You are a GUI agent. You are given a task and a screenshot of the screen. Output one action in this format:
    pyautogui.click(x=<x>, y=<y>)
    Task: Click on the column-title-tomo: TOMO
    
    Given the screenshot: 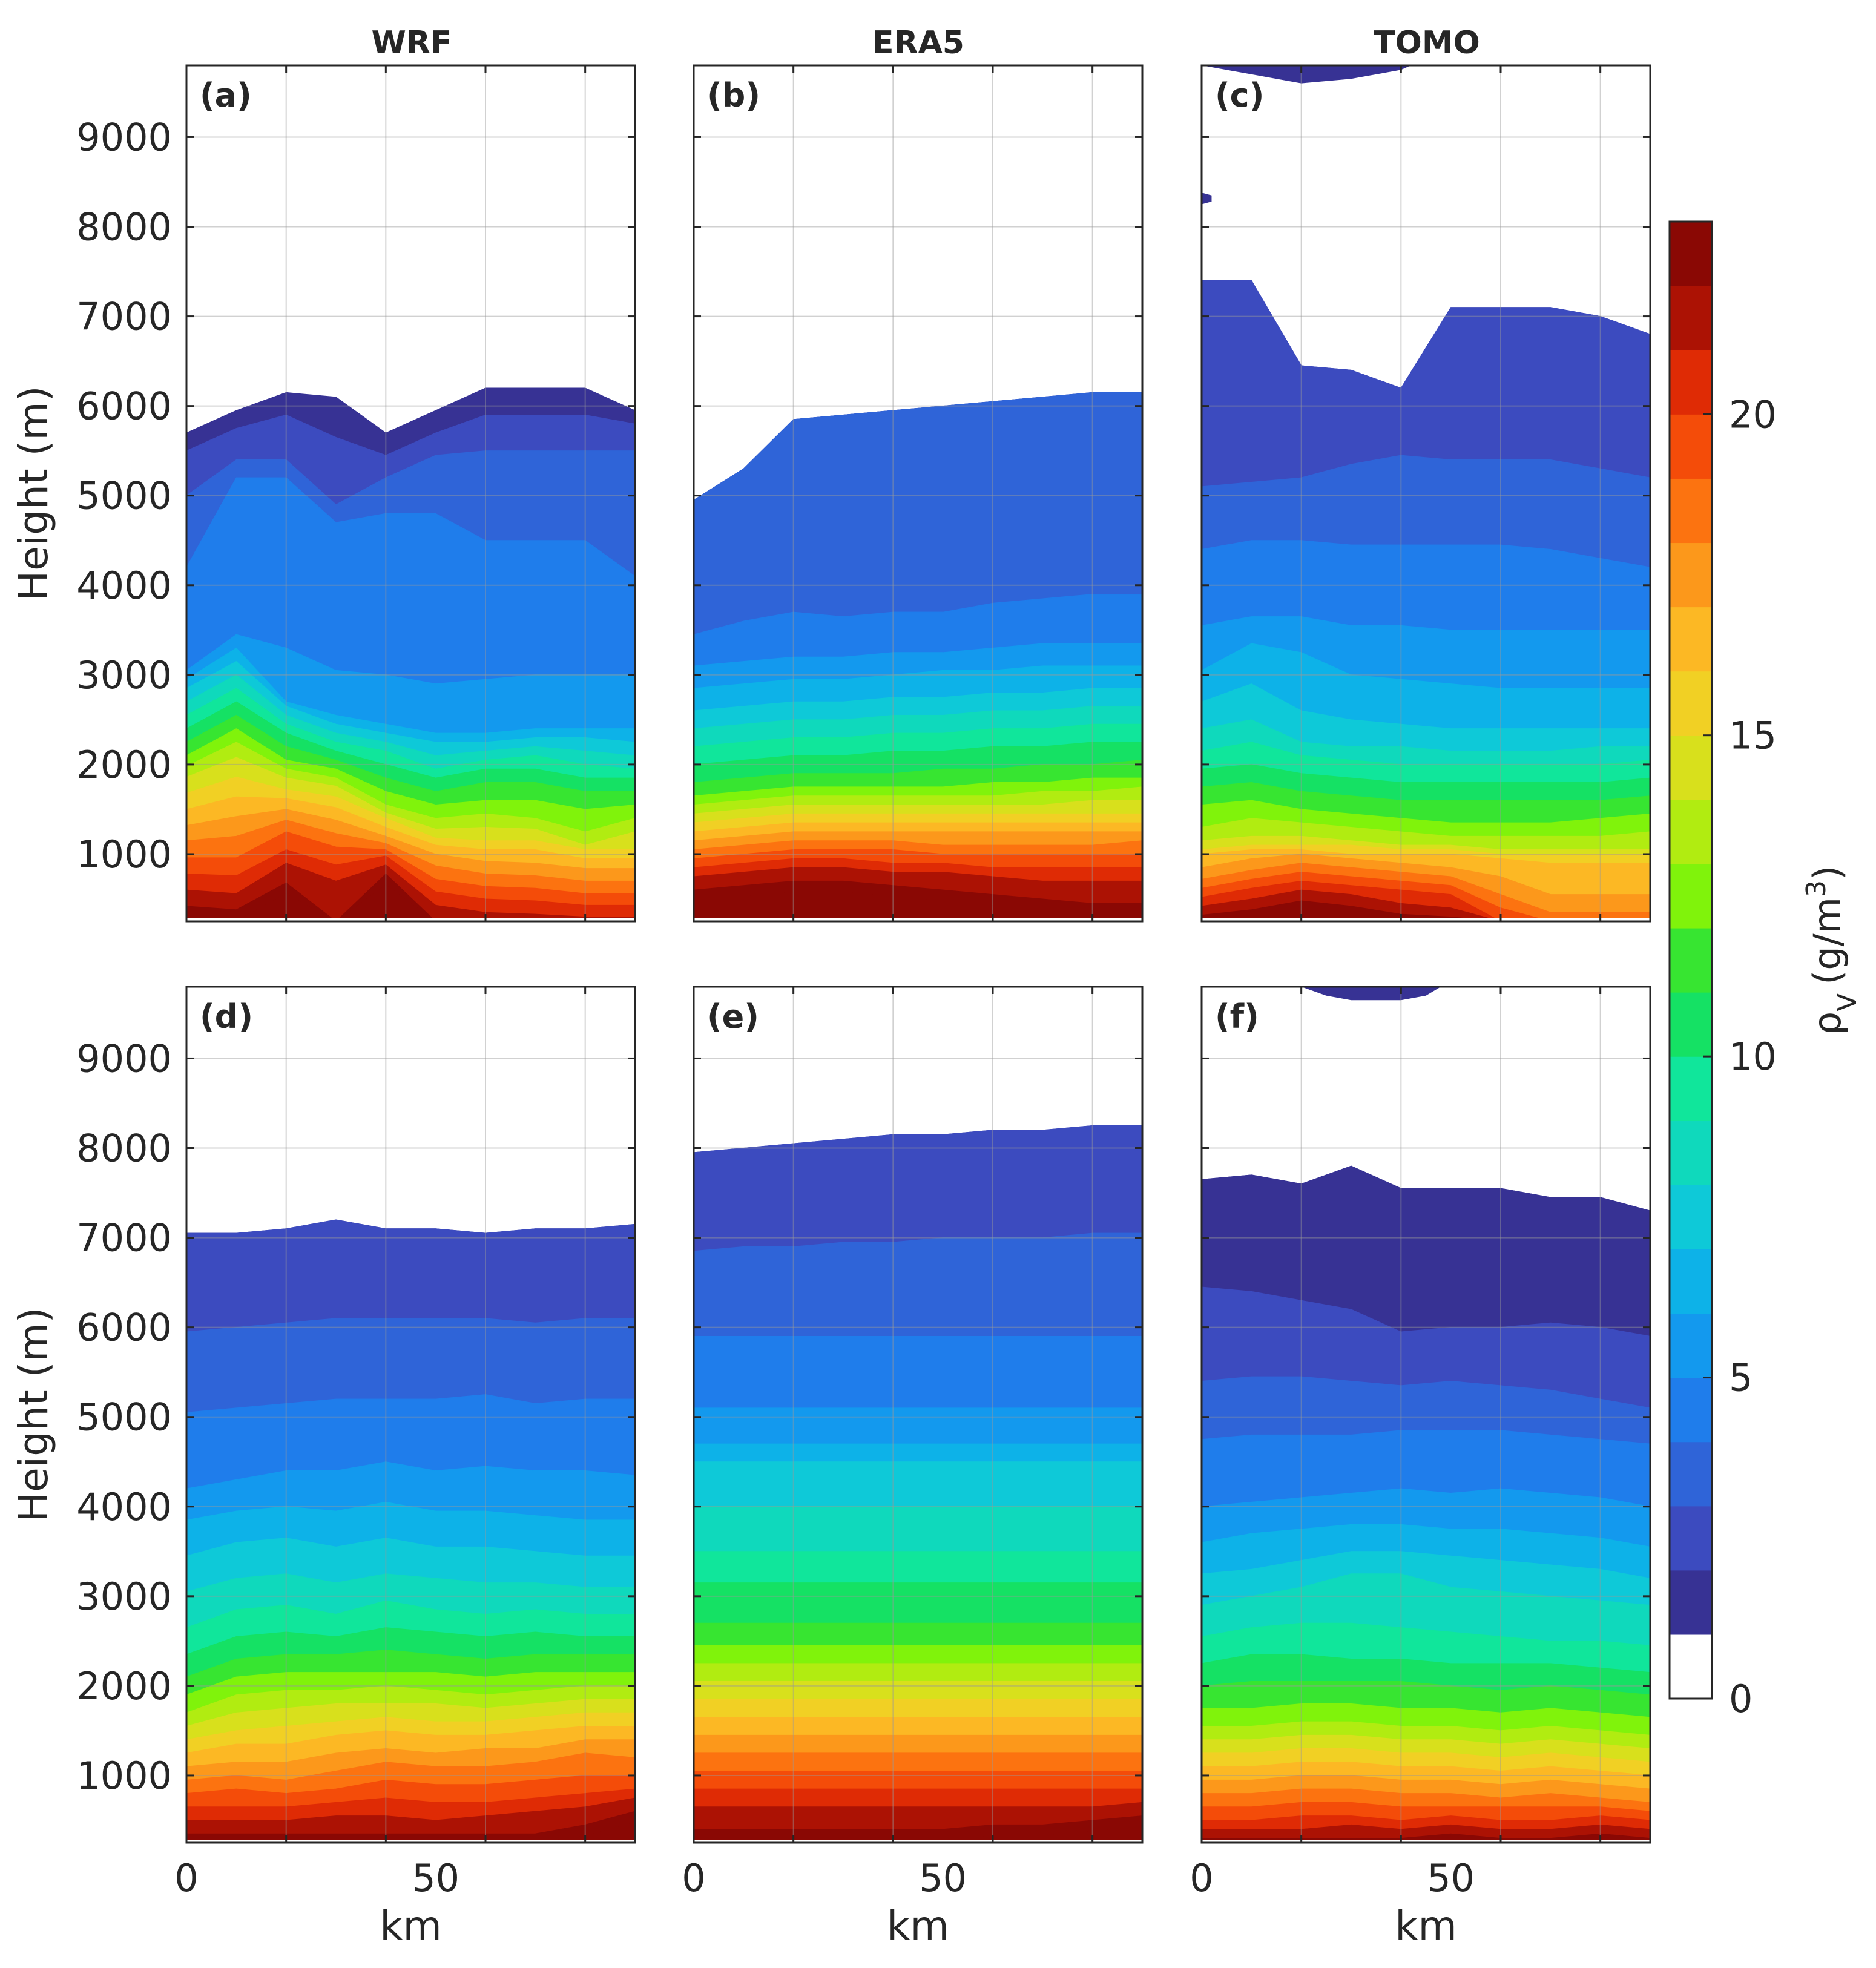 What is the action you would take?
    pyautogui.click(x=1427, y=43)
    